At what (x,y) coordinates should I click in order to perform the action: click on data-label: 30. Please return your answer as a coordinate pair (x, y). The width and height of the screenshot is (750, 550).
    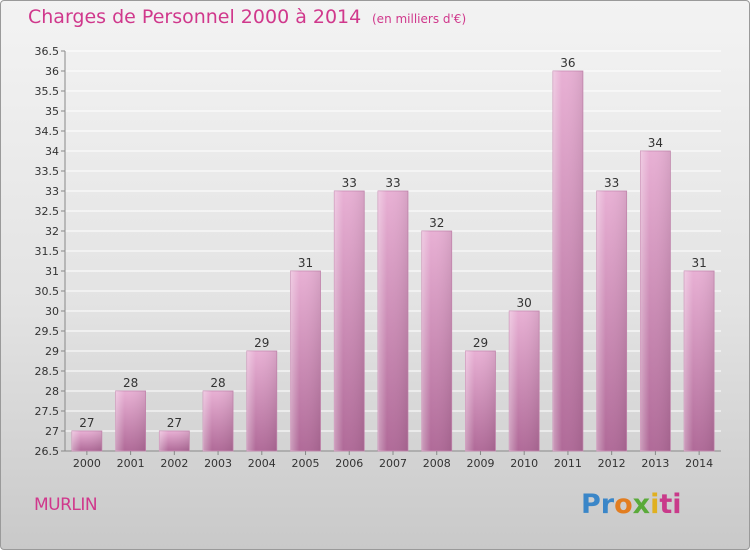
    Looking at the image, I should click on (524, 303).